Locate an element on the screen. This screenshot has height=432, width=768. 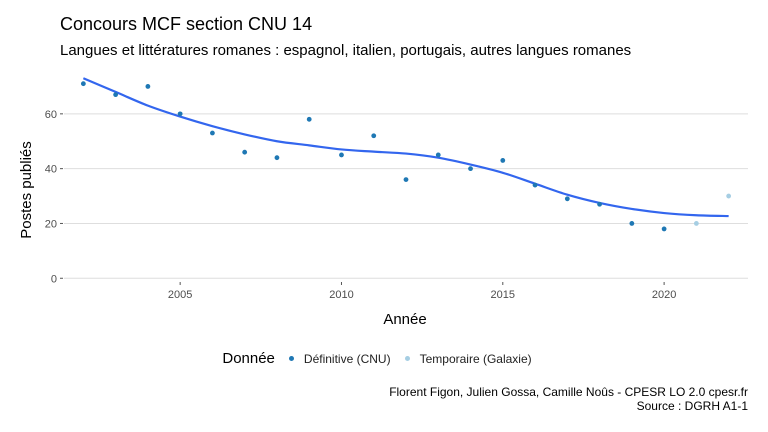
y-tick-label-0: 0 is located at coordinates (54, 279).